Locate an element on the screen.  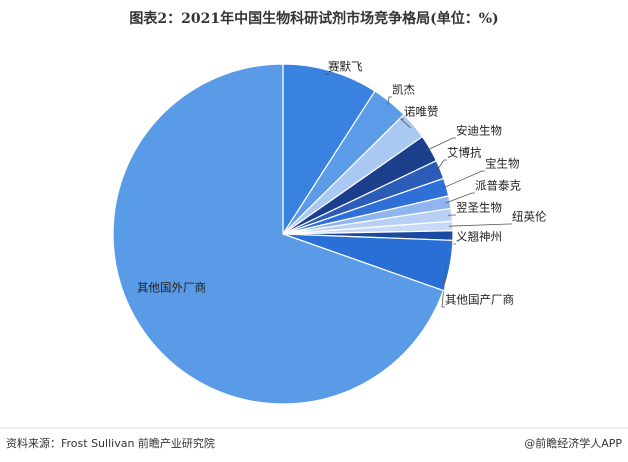
chart-title: 图表2：2021年中国生物科研试剂市场竞争格局(单位：%) is located at coordinates (313, 18).